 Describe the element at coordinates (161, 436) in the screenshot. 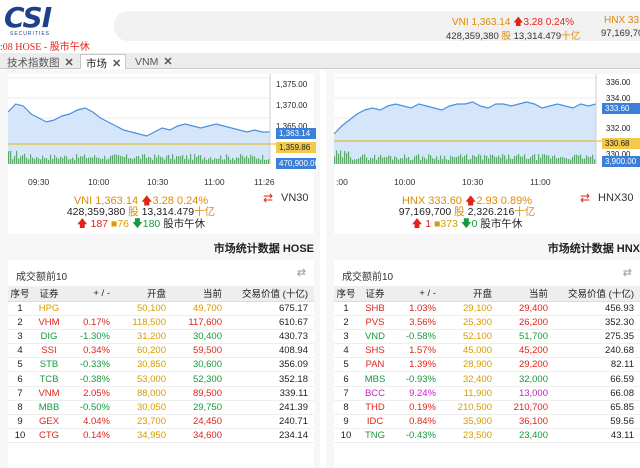

I see `table-row: 10 CTG 0.14% 34,950 34,600 234.14` at that location.